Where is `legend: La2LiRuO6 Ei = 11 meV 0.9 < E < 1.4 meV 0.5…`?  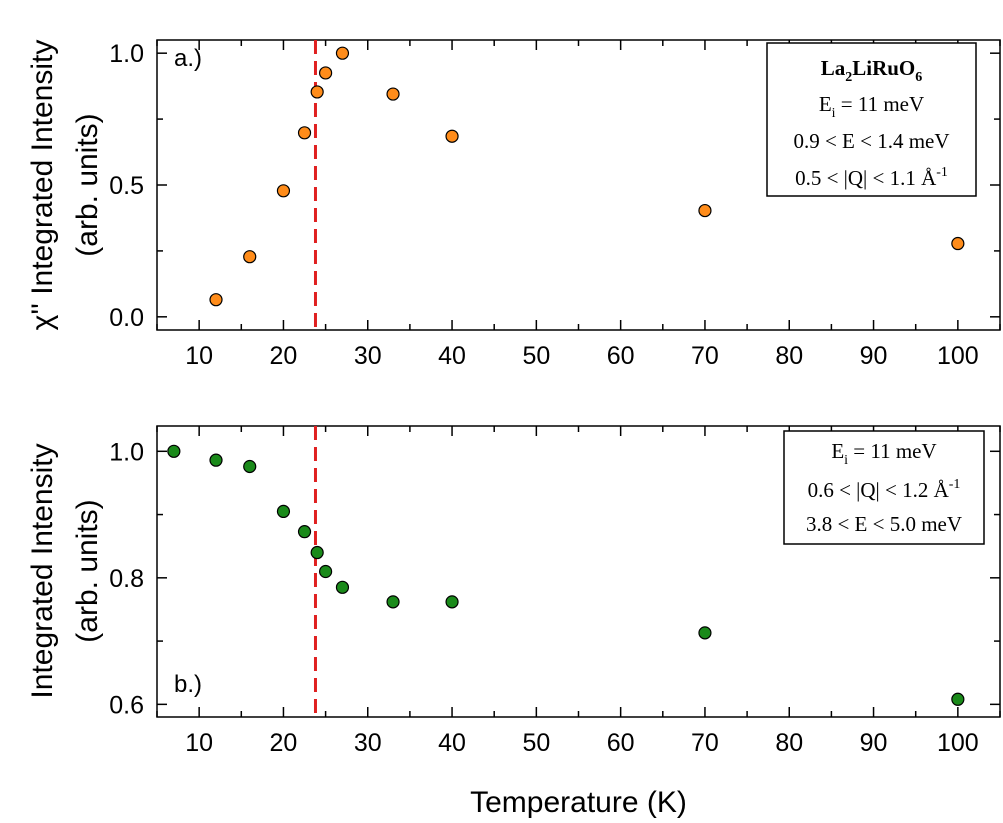 legend: La2LiRuO6 Ei = 11 meV 0.9 < E < 1.4 meV 0.5… is located at coordinates (871, 119).